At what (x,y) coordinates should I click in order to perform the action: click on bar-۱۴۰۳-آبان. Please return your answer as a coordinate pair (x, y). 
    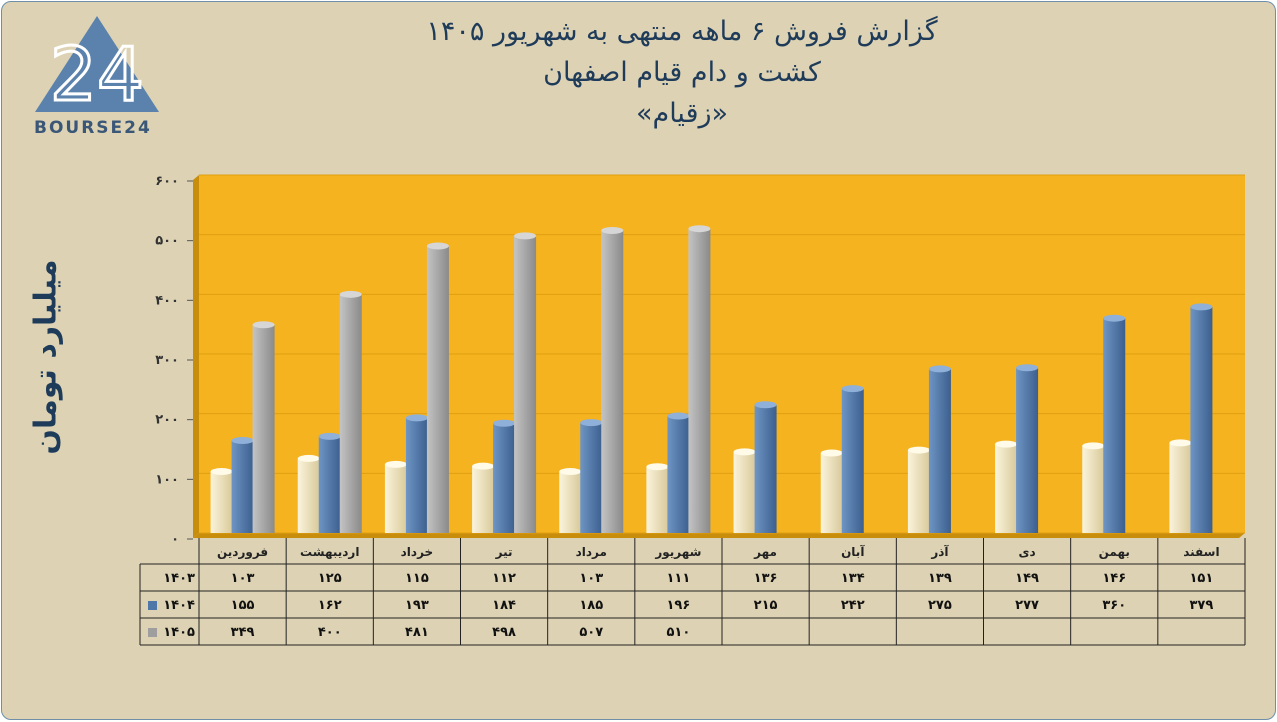
    Looking at the image, I should click on (831, 491).